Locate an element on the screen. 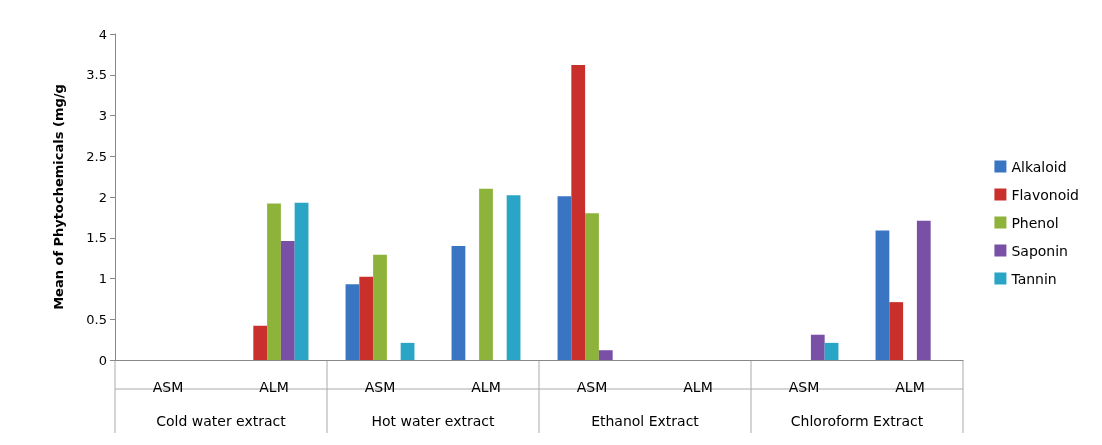 Image resolution: width=1102 pixels, height=445 pixels. y-tick-label: 0.5 is located at coordinates (96, 319).